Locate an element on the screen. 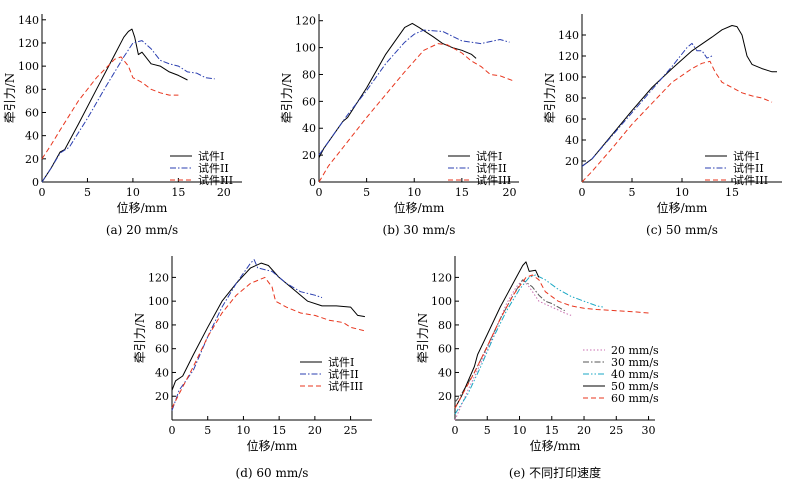  legend-label: 50 mm/s is located at coordinates (635, 386).